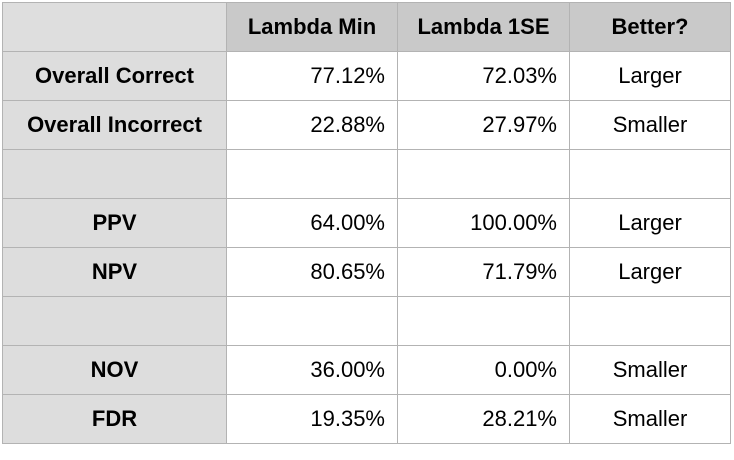  What do you see at coordinates (312, 272) in the screenshot?
I see `lambda-min-cell: 80.65%` at bounding box center [312, 272].